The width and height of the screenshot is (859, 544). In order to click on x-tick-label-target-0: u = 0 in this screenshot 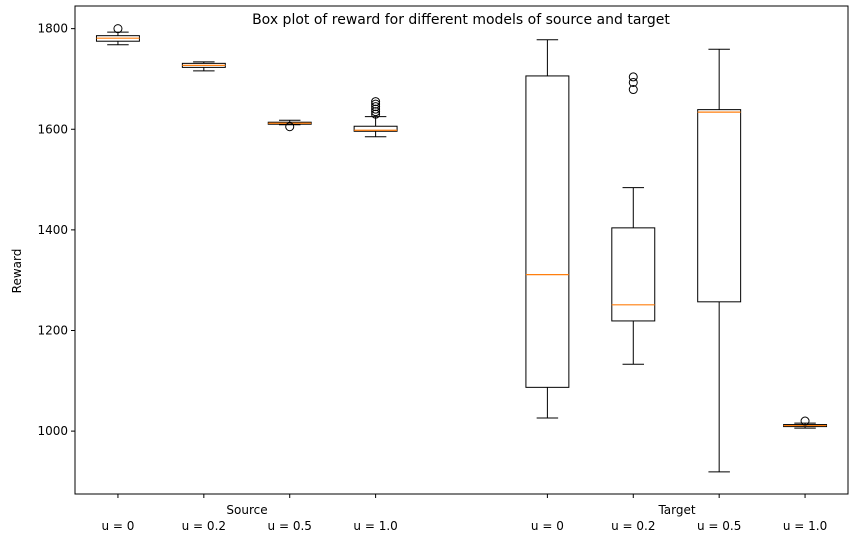, I will do `click(547, 526)`.